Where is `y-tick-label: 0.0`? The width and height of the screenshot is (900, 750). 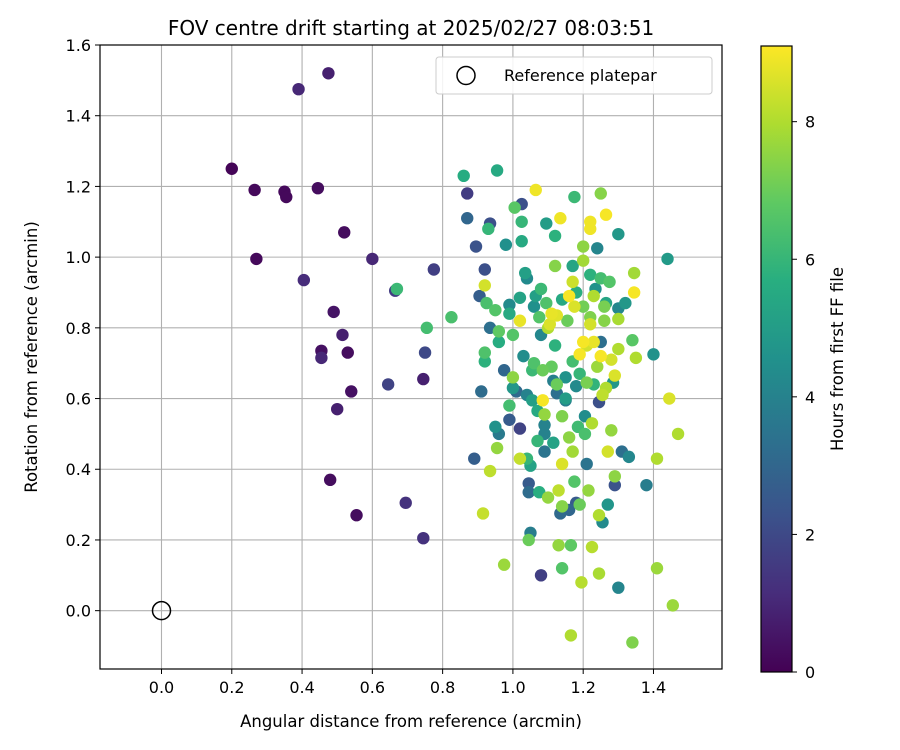 y-tick-label: 0.0 is located at coordinates (78, 611).